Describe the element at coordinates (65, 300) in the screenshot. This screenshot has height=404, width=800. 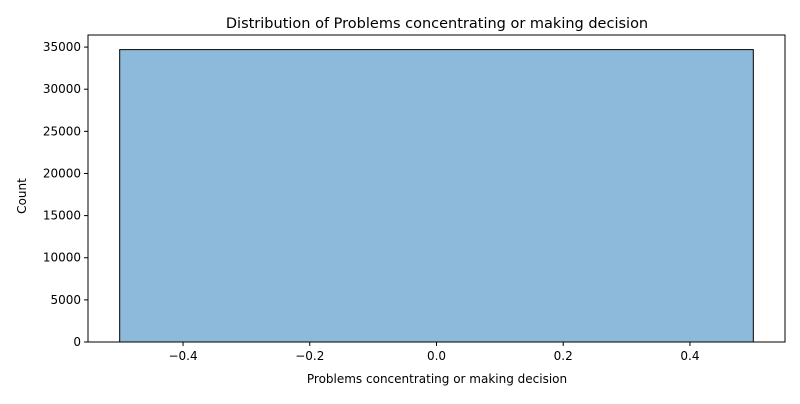
I see `y-tick-label: 5000` at that location.